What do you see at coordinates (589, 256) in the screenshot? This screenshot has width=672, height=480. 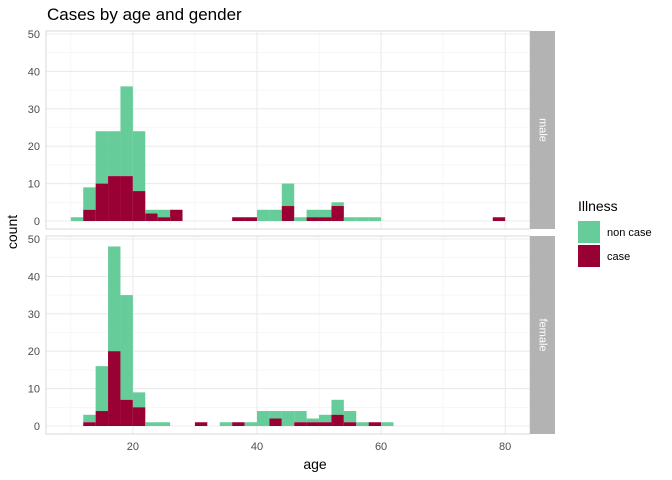 I see `legend-key-case` at bounding box center [589, 256].